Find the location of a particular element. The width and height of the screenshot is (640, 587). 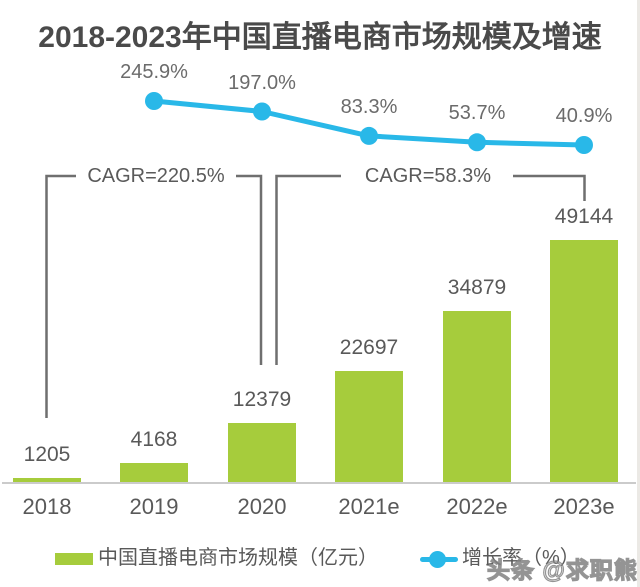

growth-rate-label: 40.9% is located at coordinates (584, 116).